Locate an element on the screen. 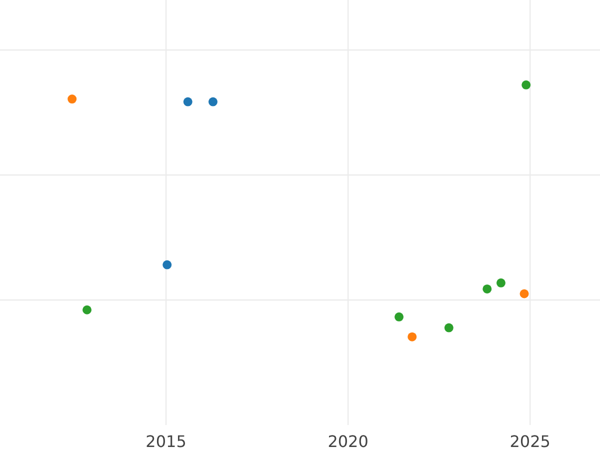  x-tick-label: 2025 is located at coordinates (530, 441).